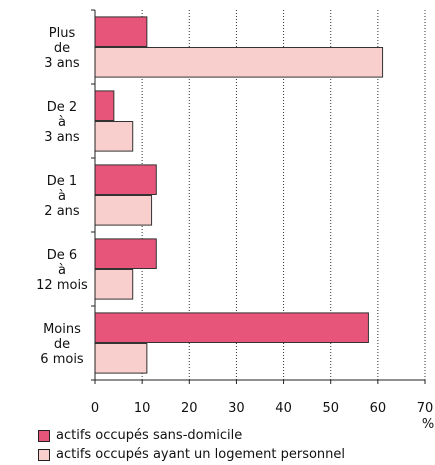 The image size is (435, 465). Describe the element at coordinates (236, 408) in the screenshot. I see `x-tick-label-30: 30` at that location.